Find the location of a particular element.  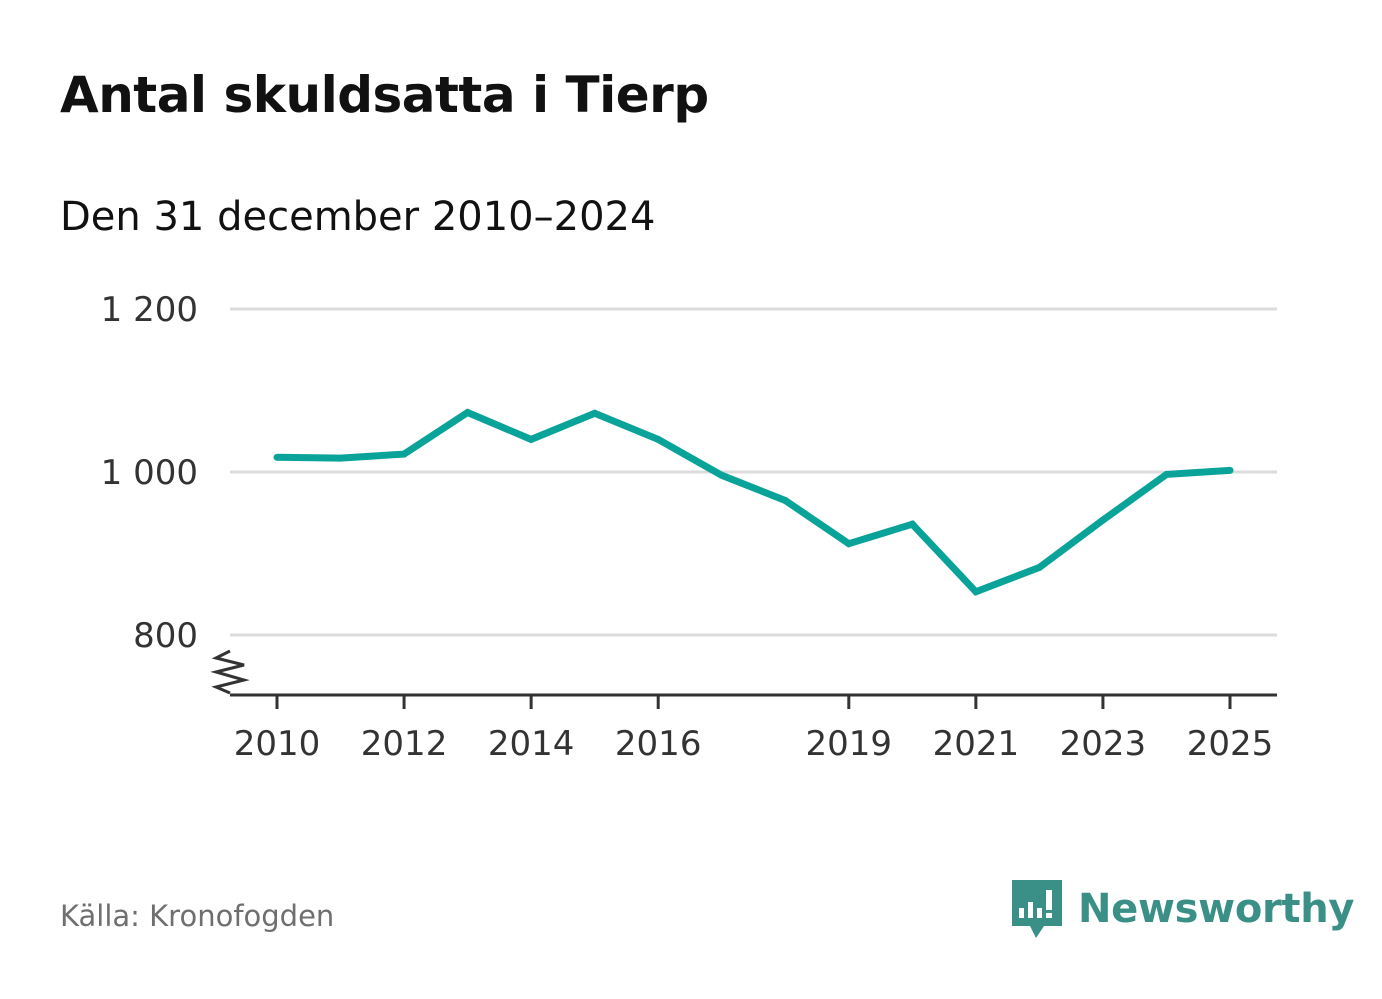

brand: Newsworthy is located at coordinates (1182, 909).